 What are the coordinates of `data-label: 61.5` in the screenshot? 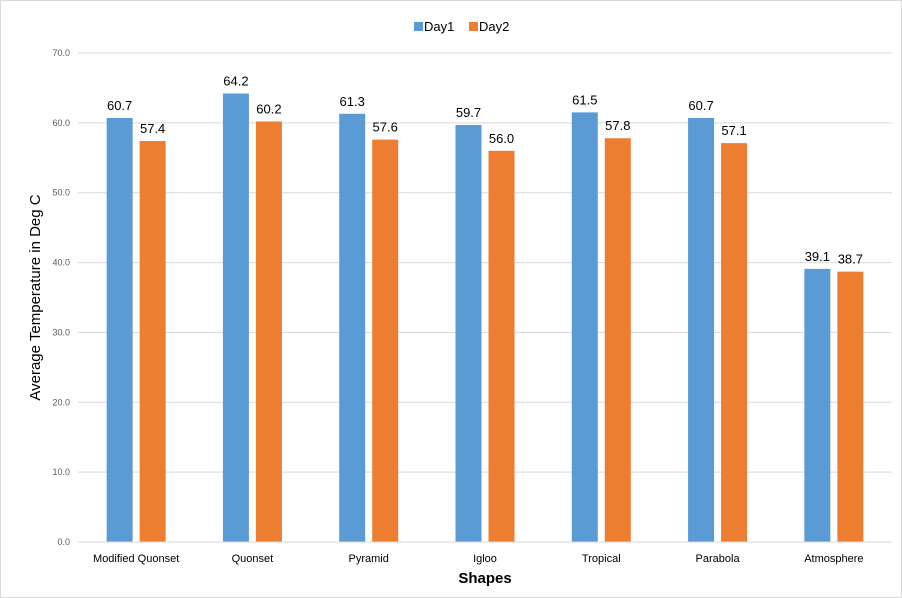 It's located at (584, 99).